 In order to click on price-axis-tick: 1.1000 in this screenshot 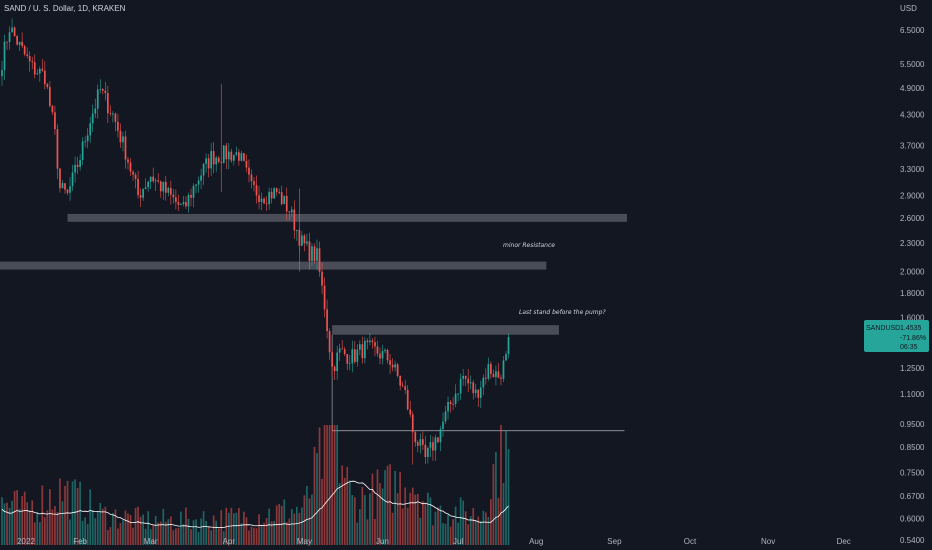, I will do `click(912, 394)`.